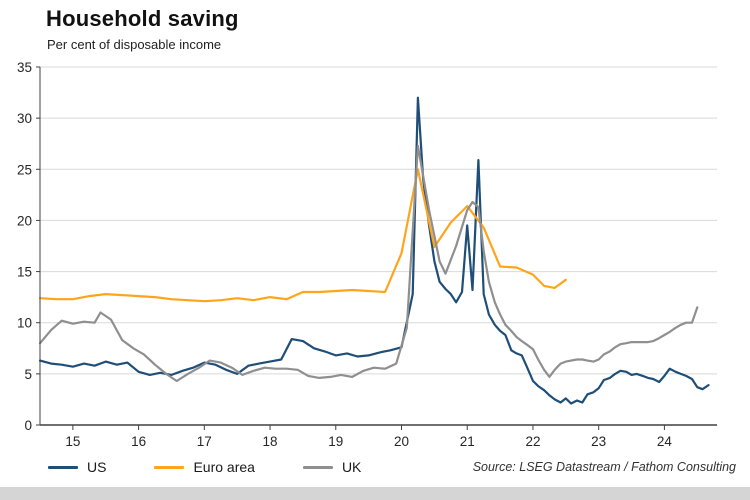  Describe the element at coordinates (375, 493) in the screenshot. I see `horizontal-scrollbar` at that location.